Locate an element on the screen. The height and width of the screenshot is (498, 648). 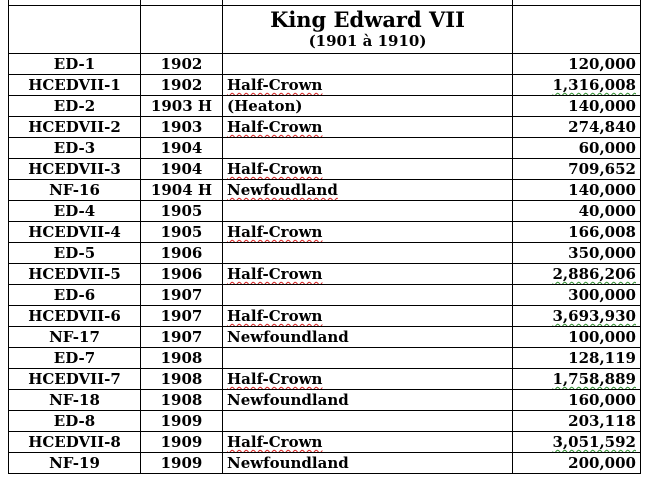
coin-mintage-cell: 100,000 is located at coordinates (576, 337).